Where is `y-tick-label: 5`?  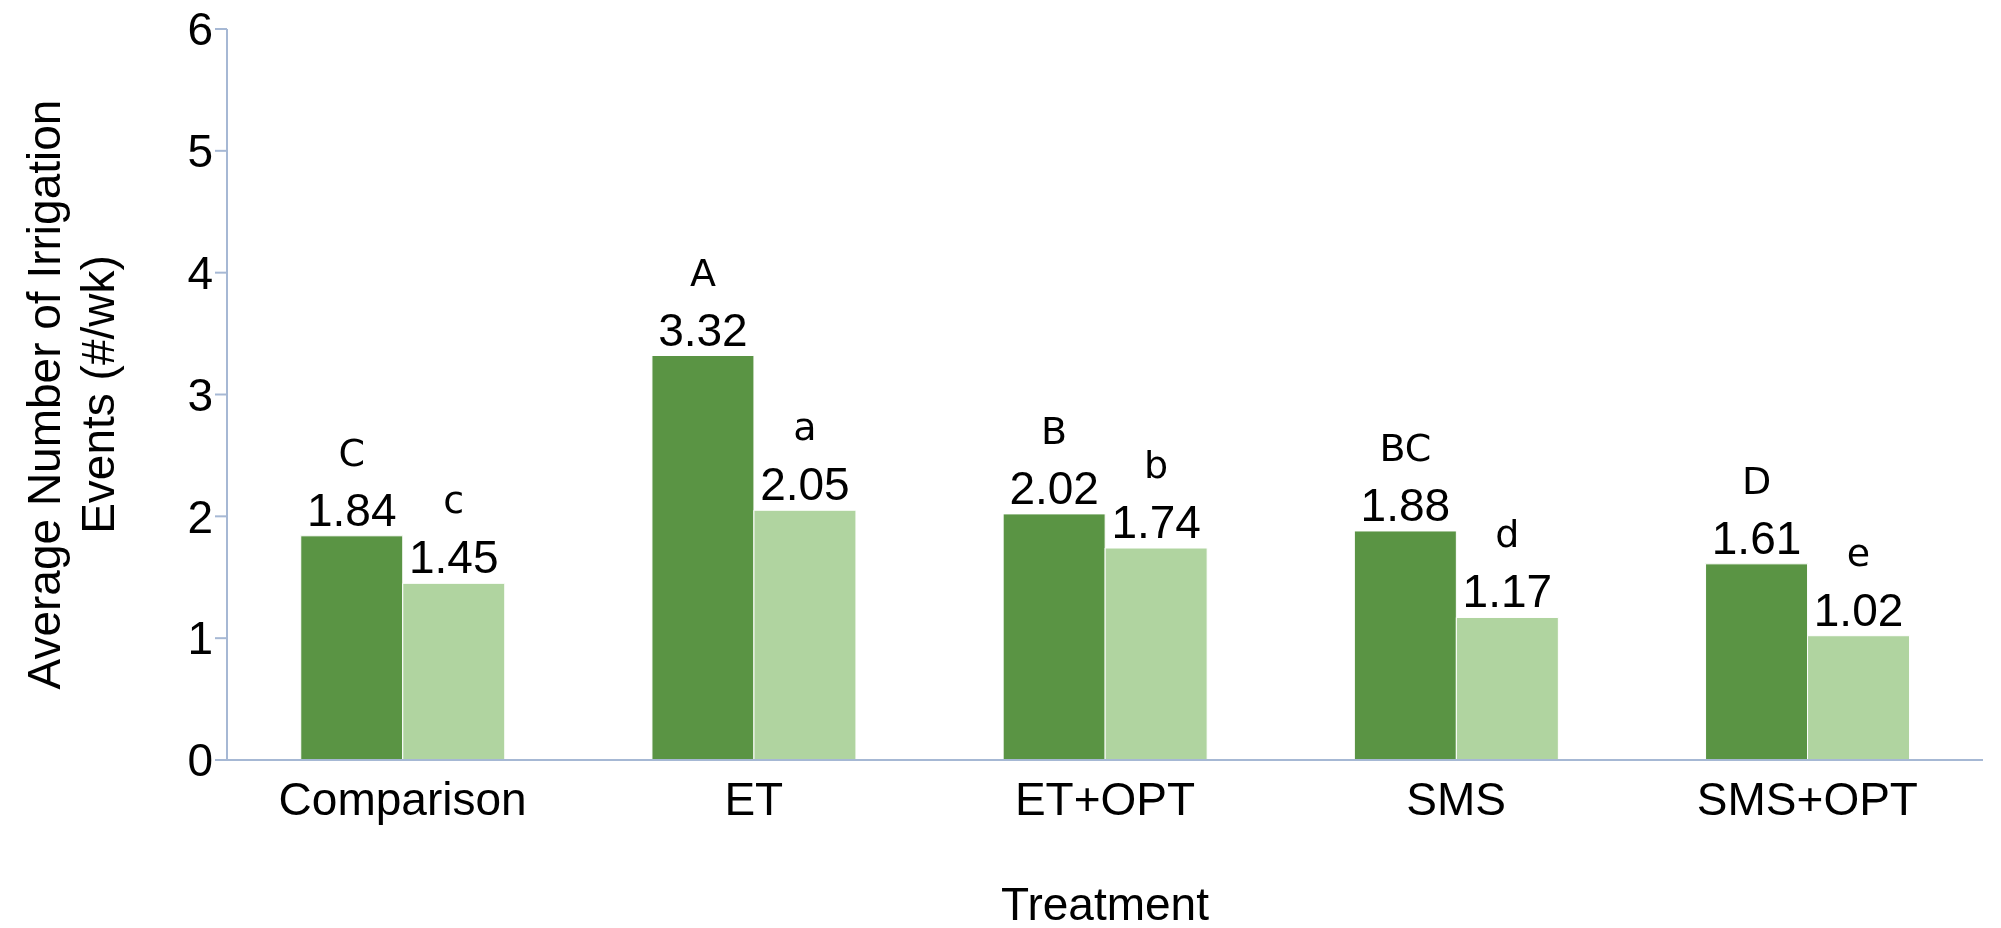
y-tick-label: 5 is located at coordinates (200, 151).